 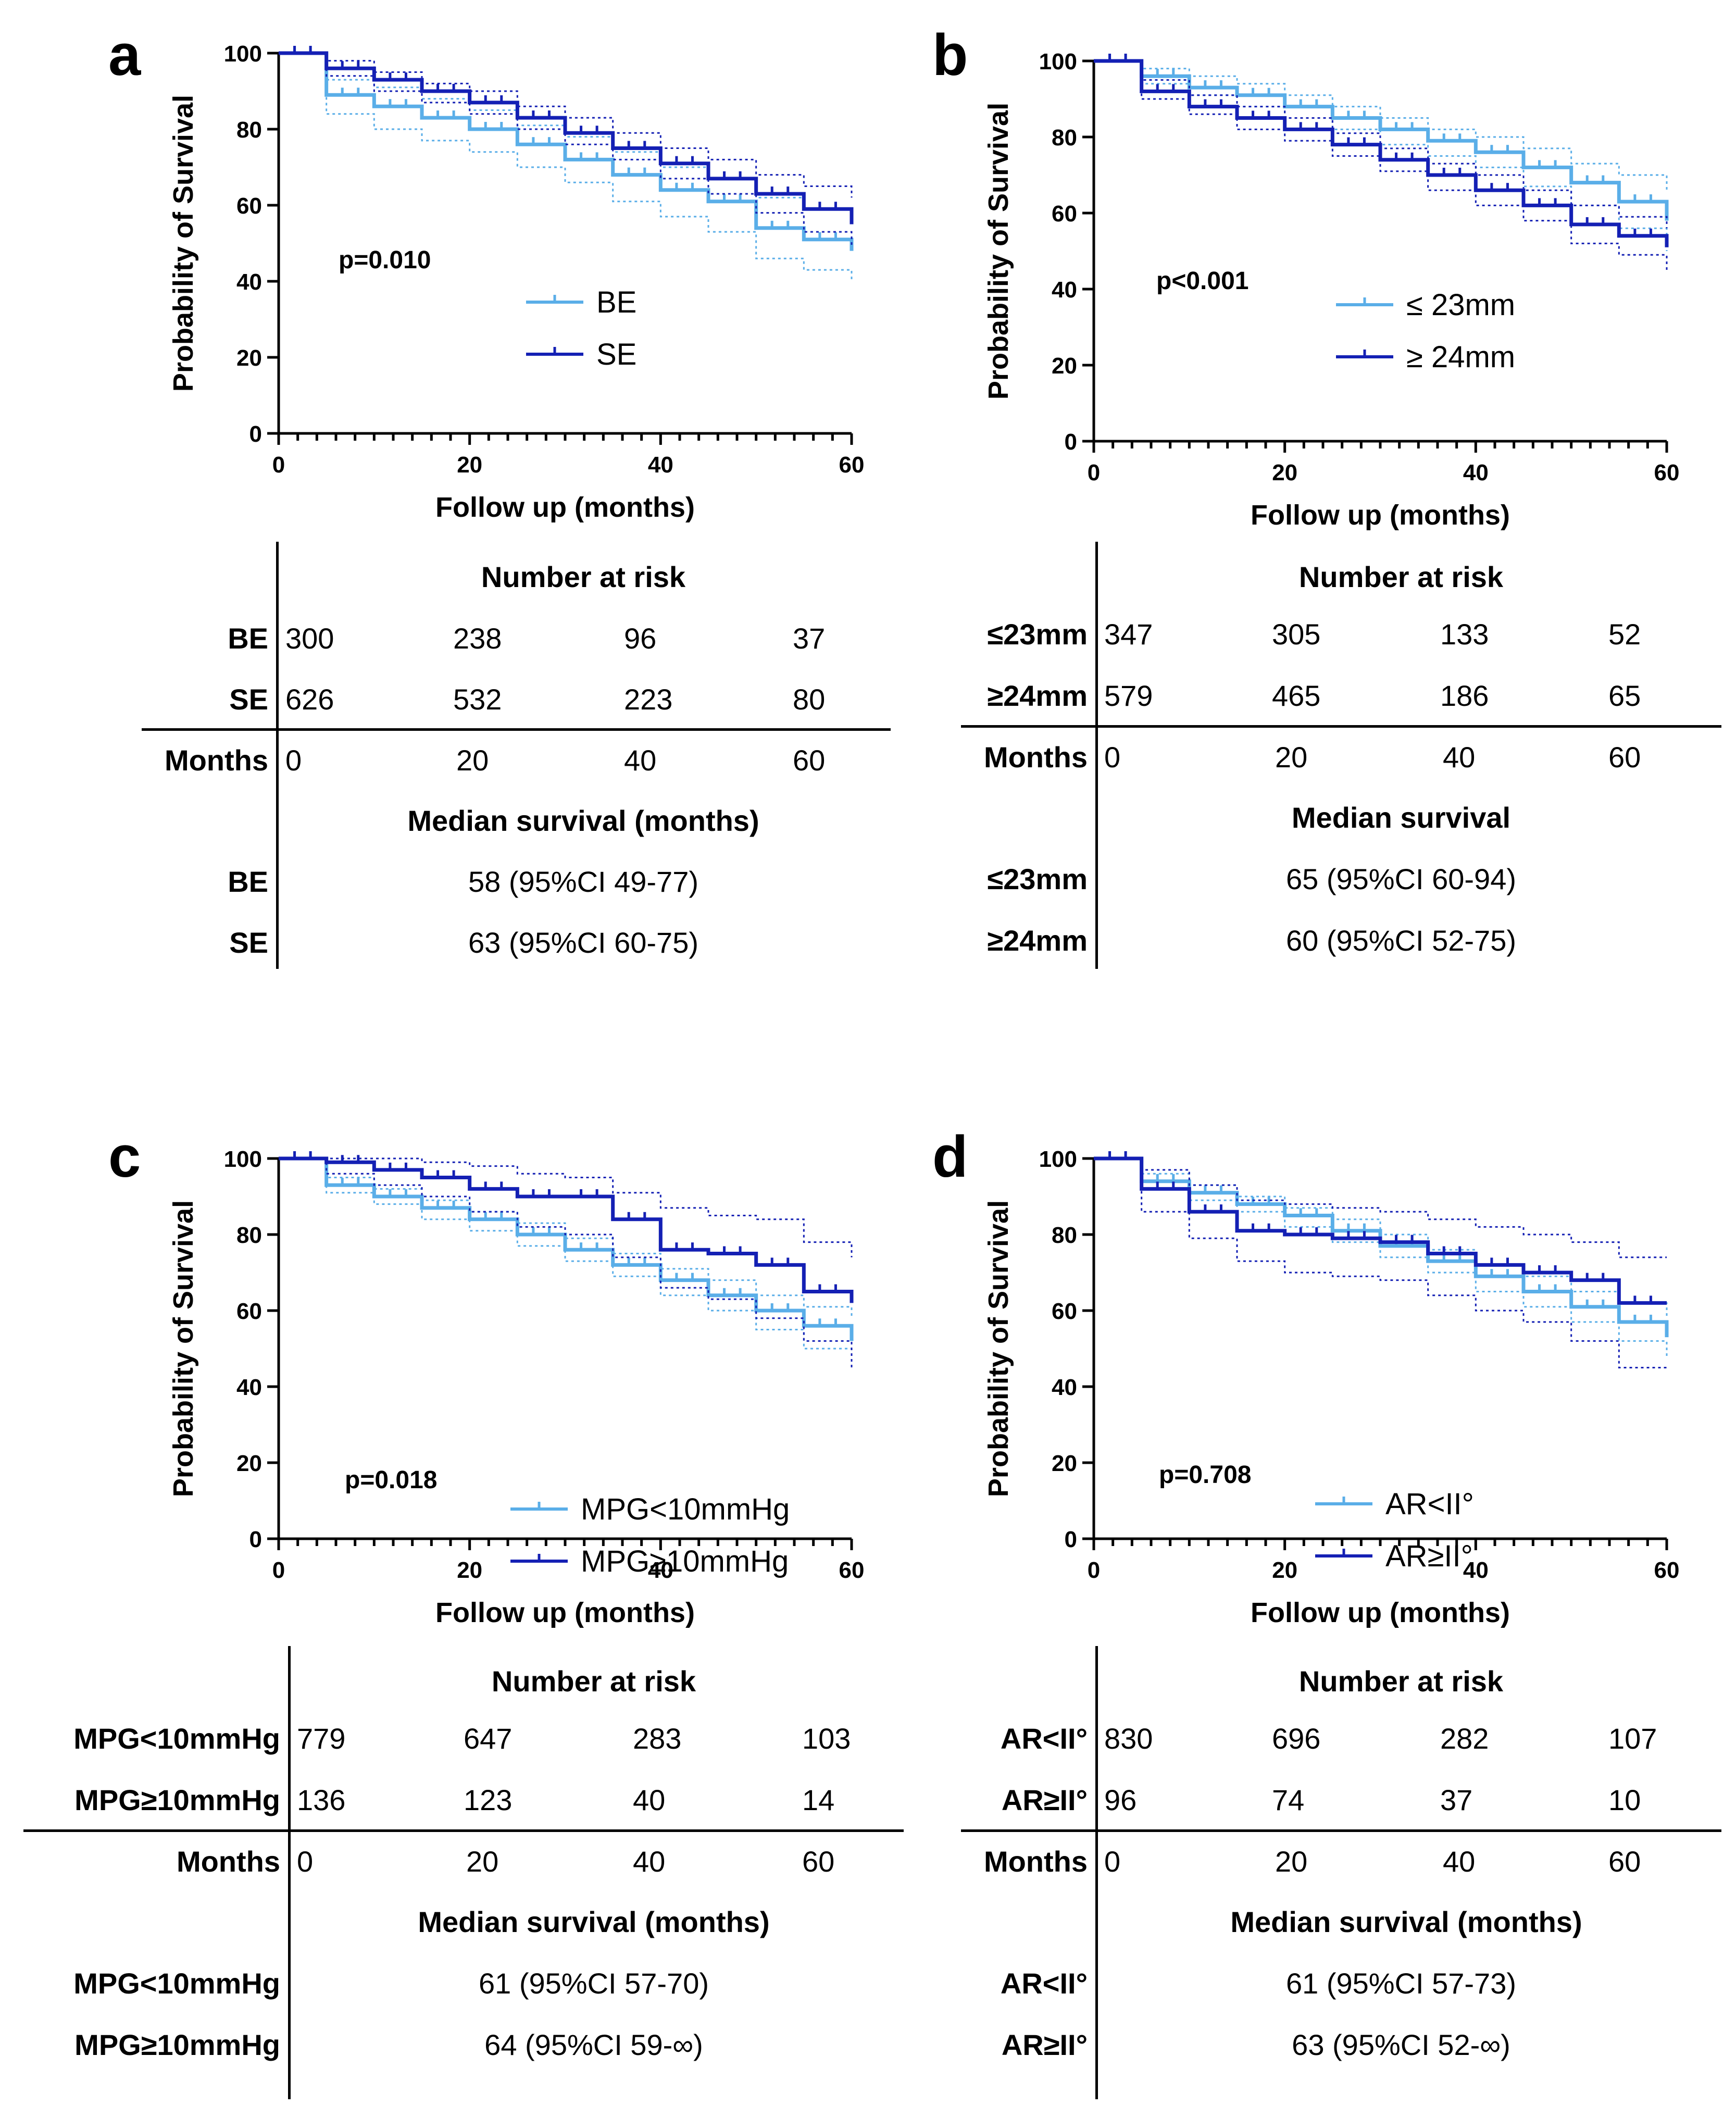 What do you see at coordinates (1044, 1984) in the screenshot?
I see `median-row-label: AR<II°` at bounding box center [1044, 1984].